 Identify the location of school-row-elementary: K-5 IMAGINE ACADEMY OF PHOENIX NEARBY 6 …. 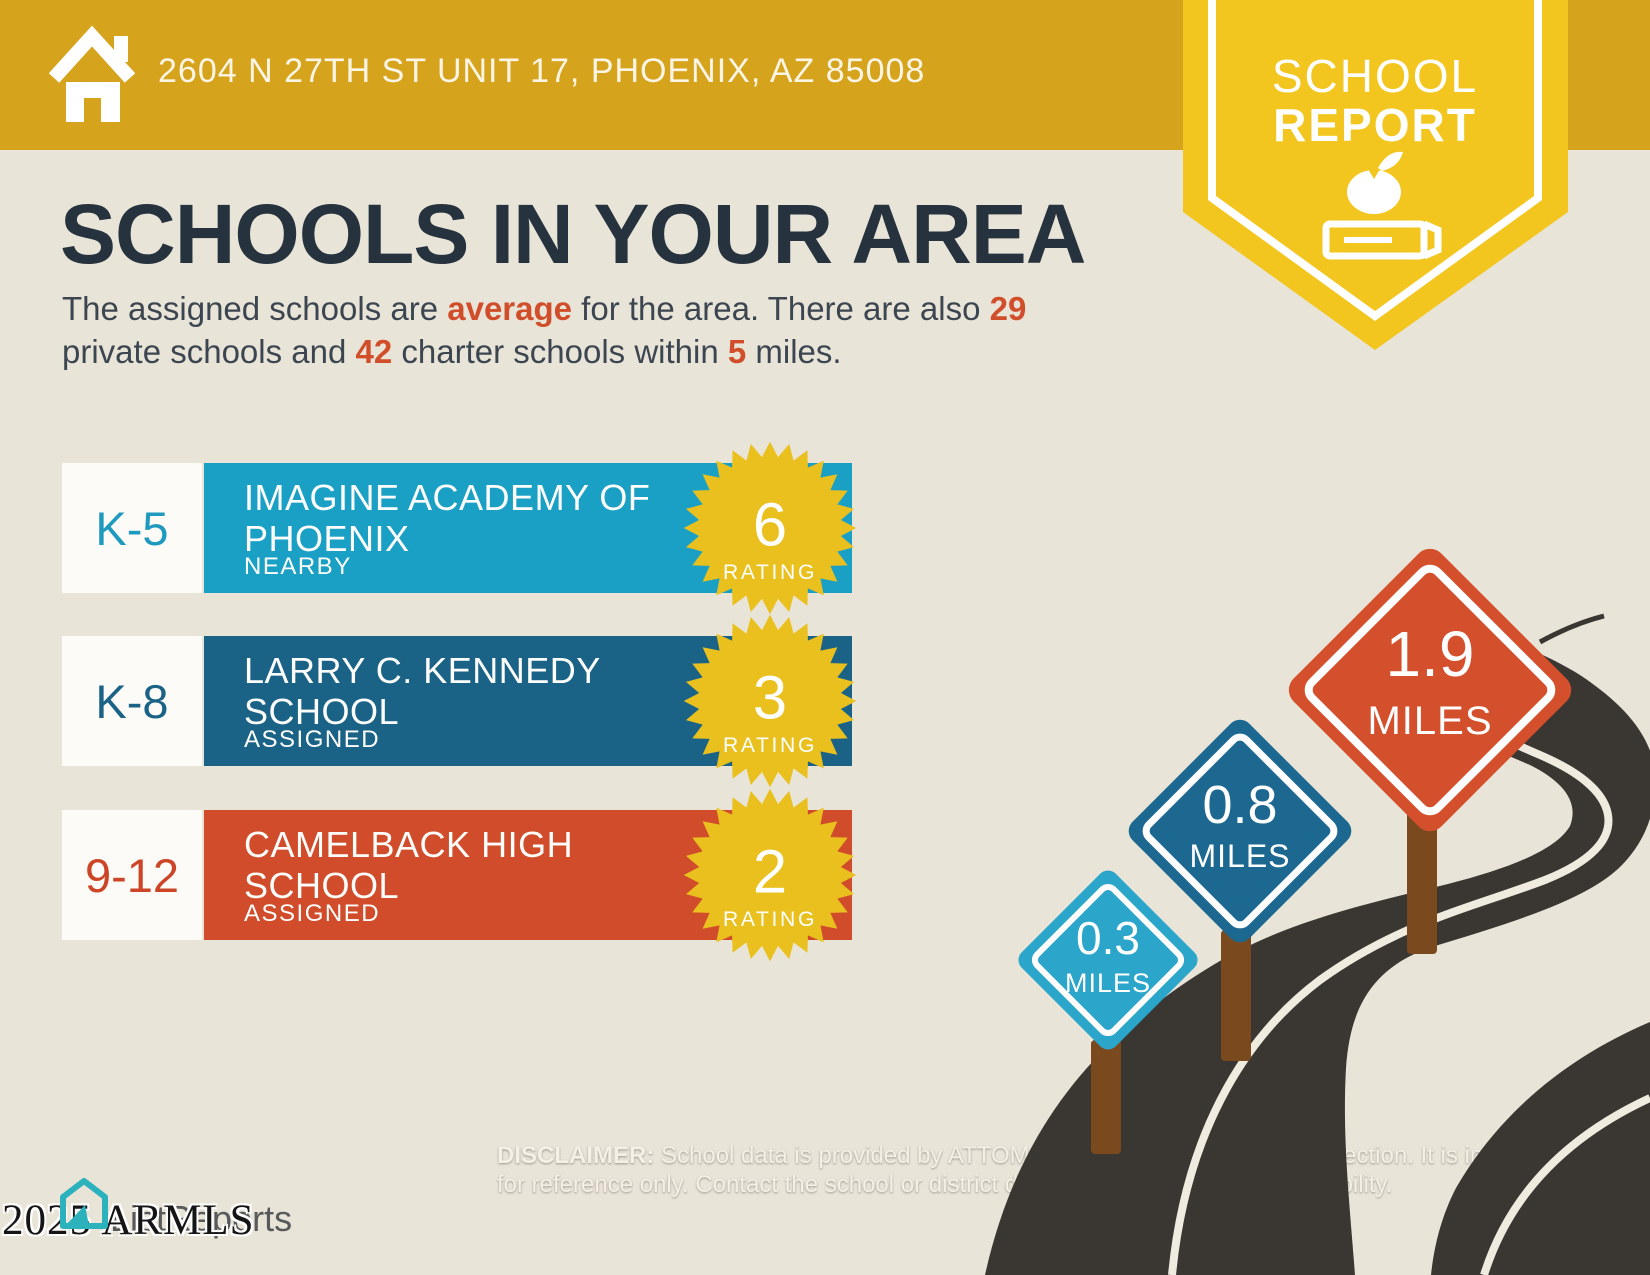
(462, 528).